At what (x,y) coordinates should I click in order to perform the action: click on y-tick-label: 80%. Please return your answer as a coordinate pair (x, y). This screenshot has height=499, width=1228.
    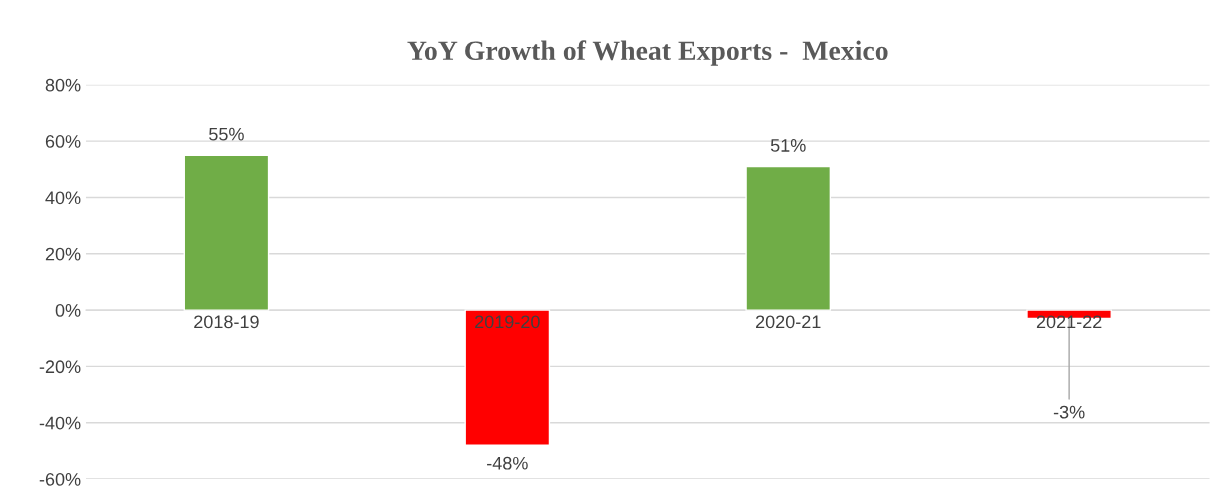
    Looking at the image, I should click on (63, 85).